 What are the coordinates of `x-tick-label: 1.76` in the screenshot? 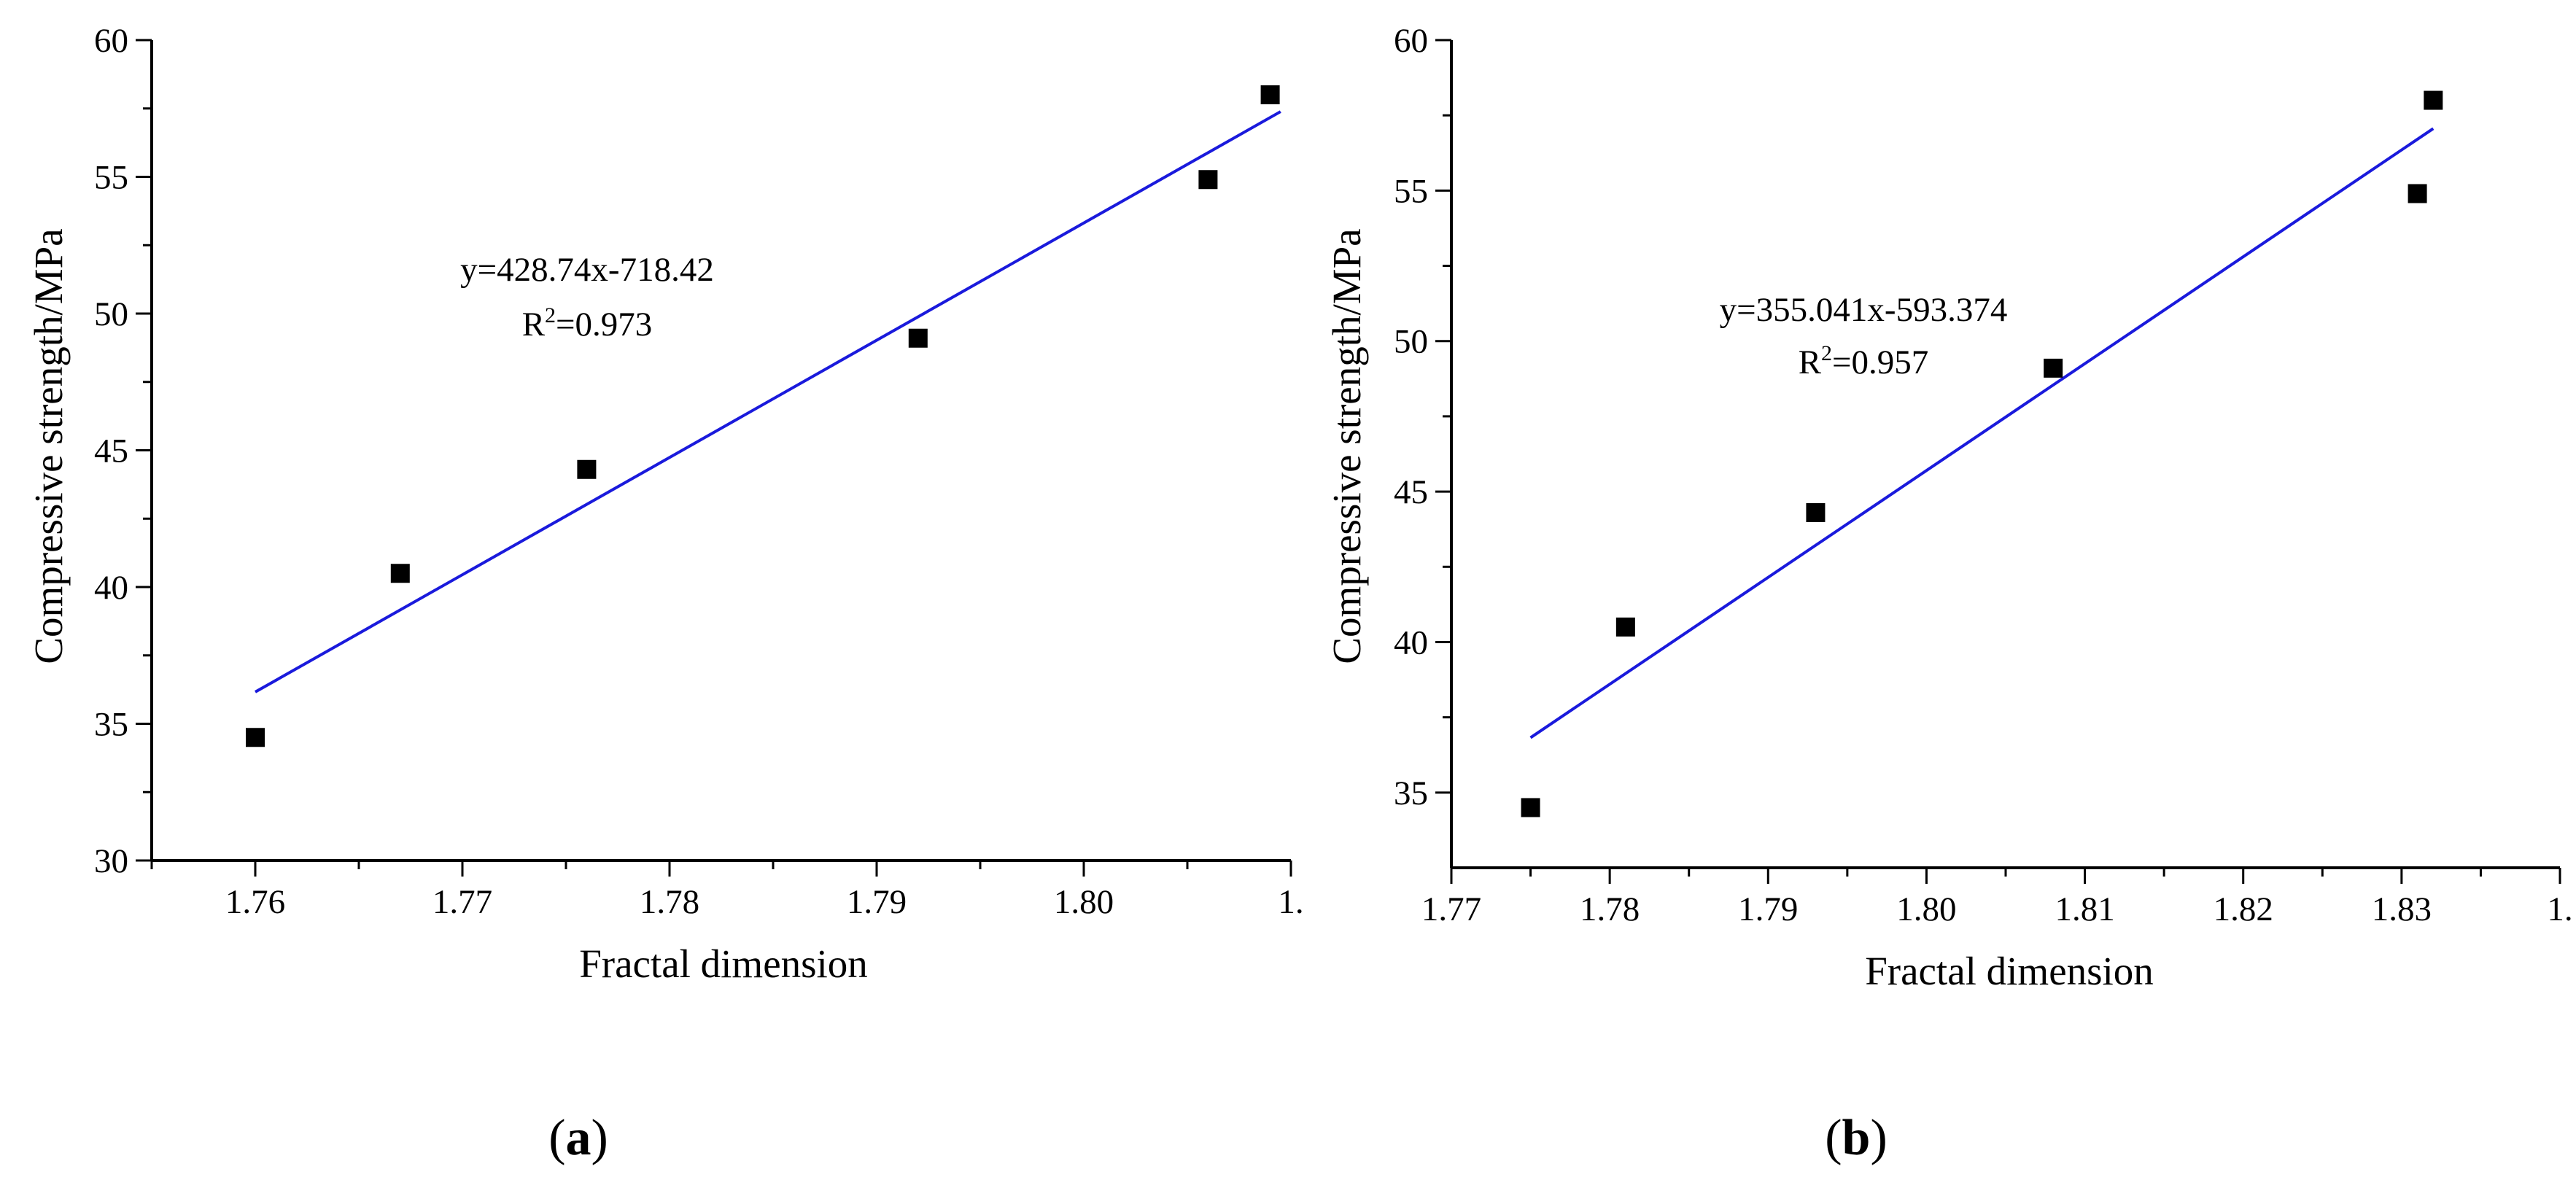 It's located at (255, 902).